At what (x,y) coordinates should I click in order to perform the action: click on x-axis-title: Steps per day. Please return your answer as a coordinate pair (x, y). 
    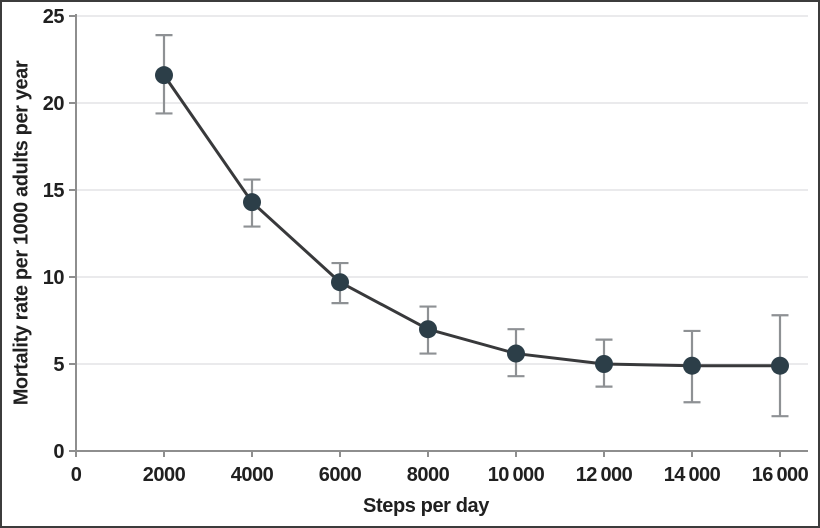
    Looking at the image, I should click on (426, 506).